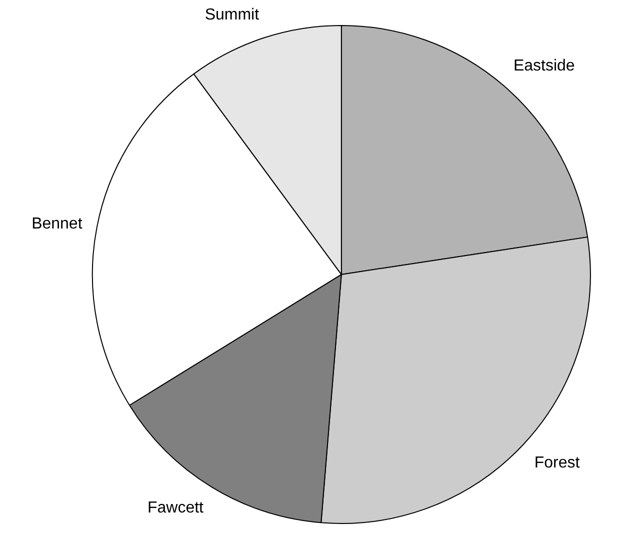 The height and width of the screenshot is (533, 631). Describe the element at coordinates (57, 224) in the screenshot. I see `slice-label: Bennet` at that location.